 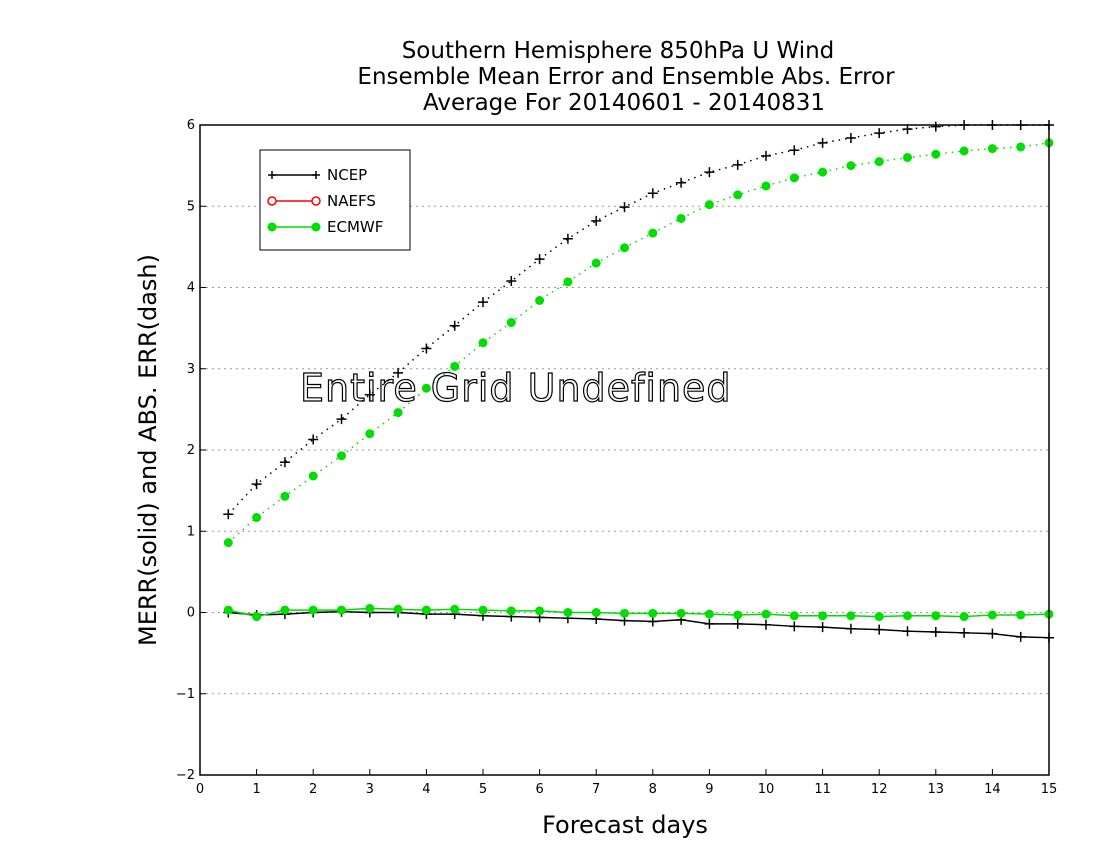 What do you see at coordinates (200, 789) in the screenshot?
I see `x-tick-label-0: 0` at bounding box center [200, 789].